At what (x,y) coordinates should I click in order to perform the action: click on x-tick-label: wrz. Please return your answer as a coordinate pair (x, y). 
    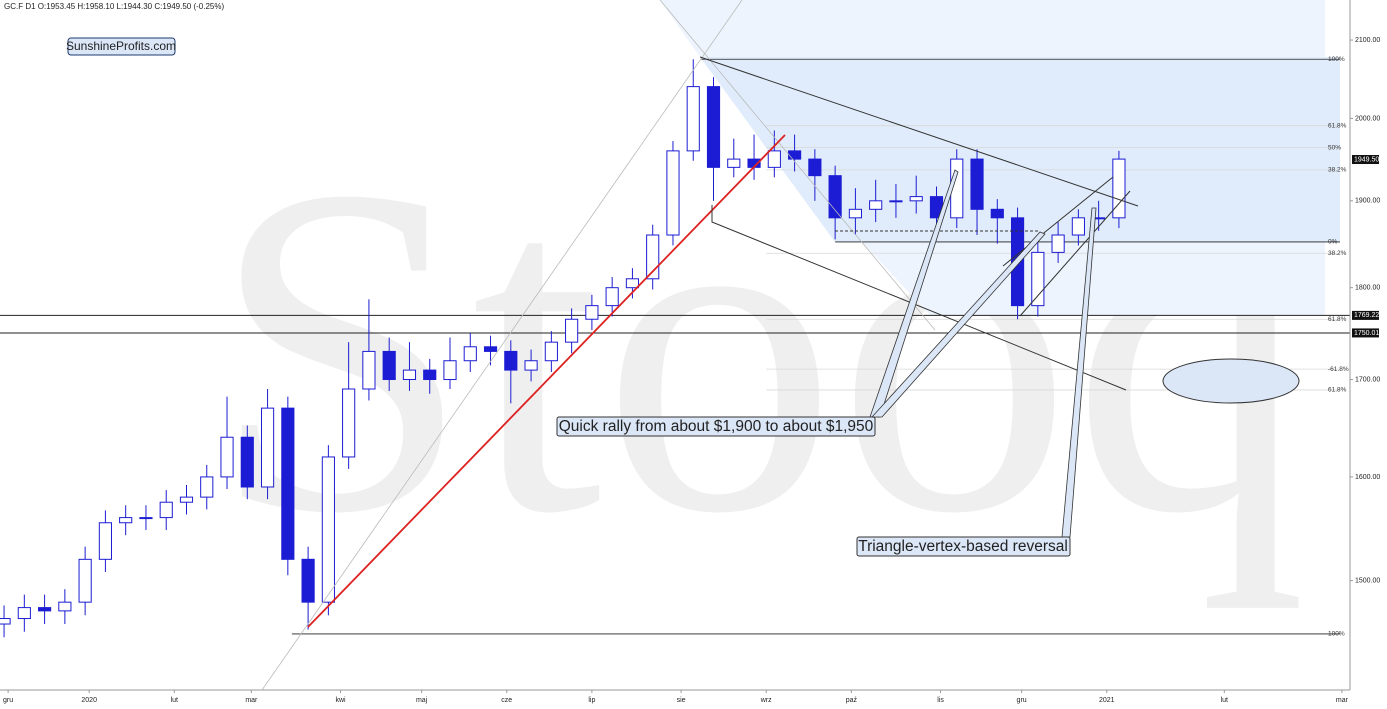
    Looking at the image, I should click on (766, 700).